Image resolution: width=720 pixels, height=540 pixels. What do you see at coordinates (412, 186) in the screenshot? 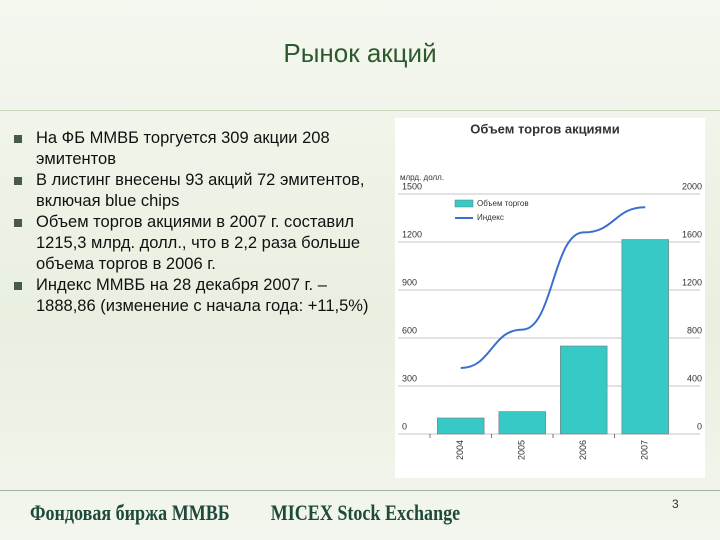
I see `y-tick-label: 1500` at bounding box center [412, 186].